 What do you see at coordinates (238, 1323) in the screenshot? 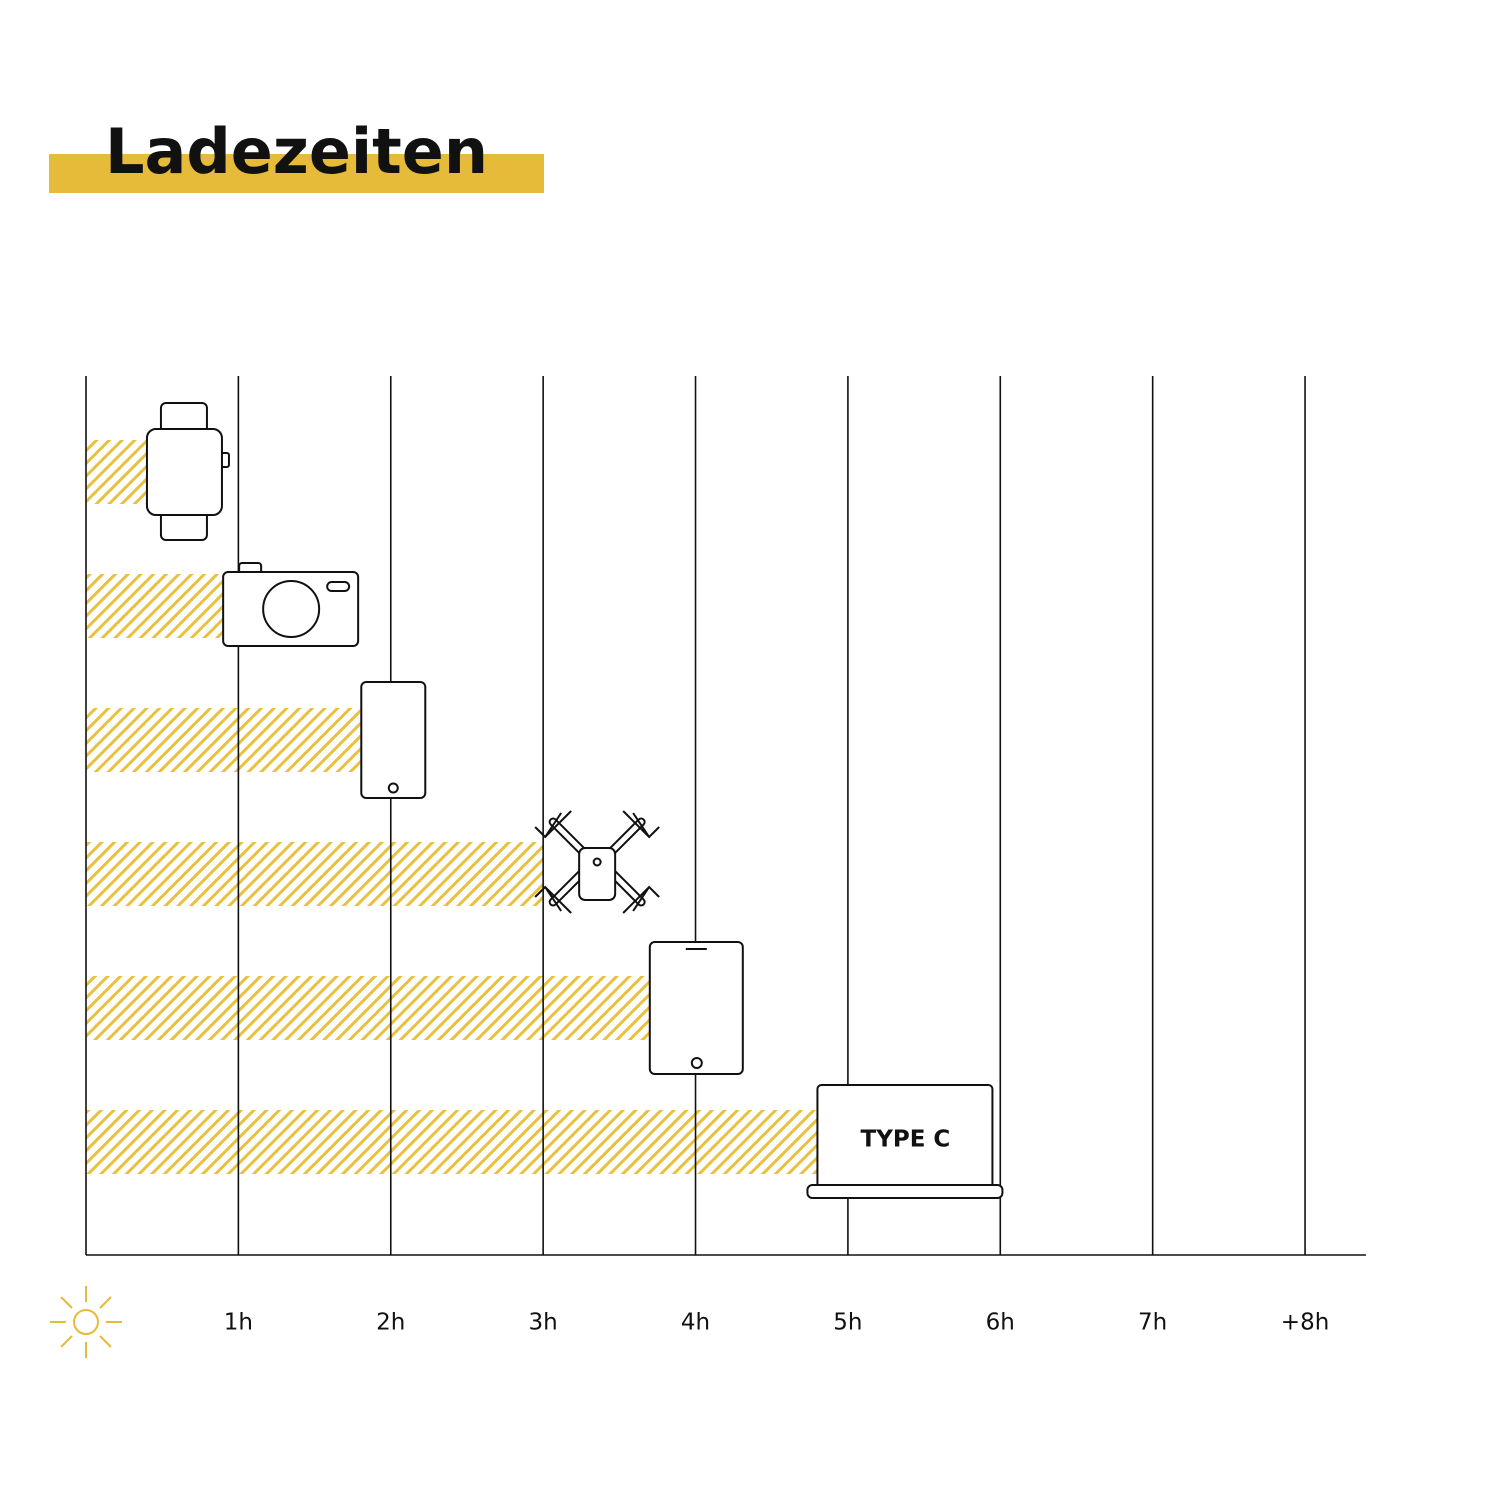
I see `x-tick-label: 1h` at bounding box center [238, 1323].